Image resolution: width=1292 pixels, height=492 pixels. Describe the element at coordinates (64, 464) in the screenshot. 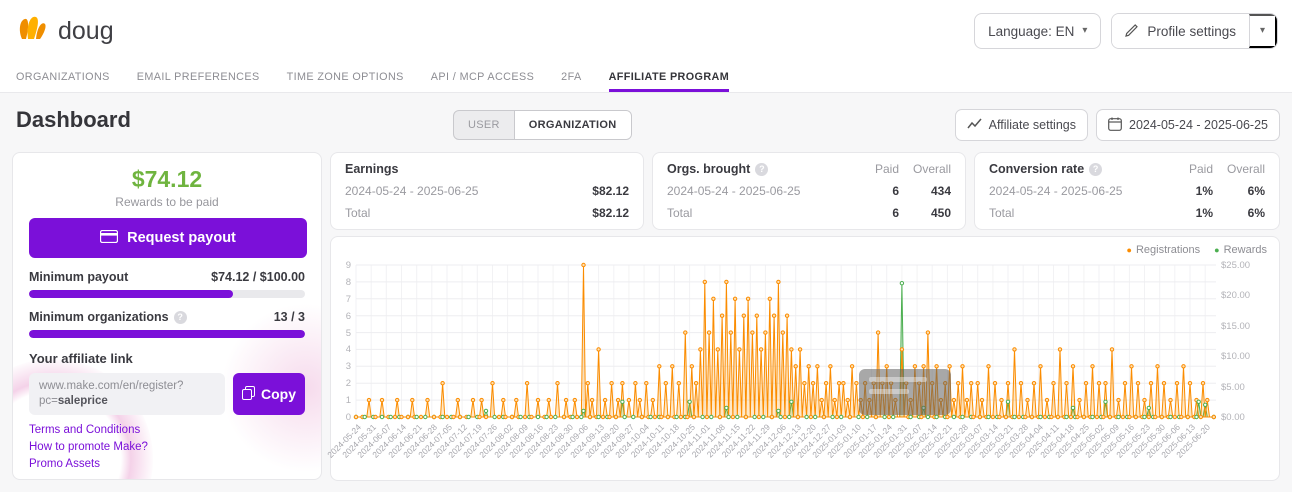

I see `promo-assets-link: Promo Assets` at that location.